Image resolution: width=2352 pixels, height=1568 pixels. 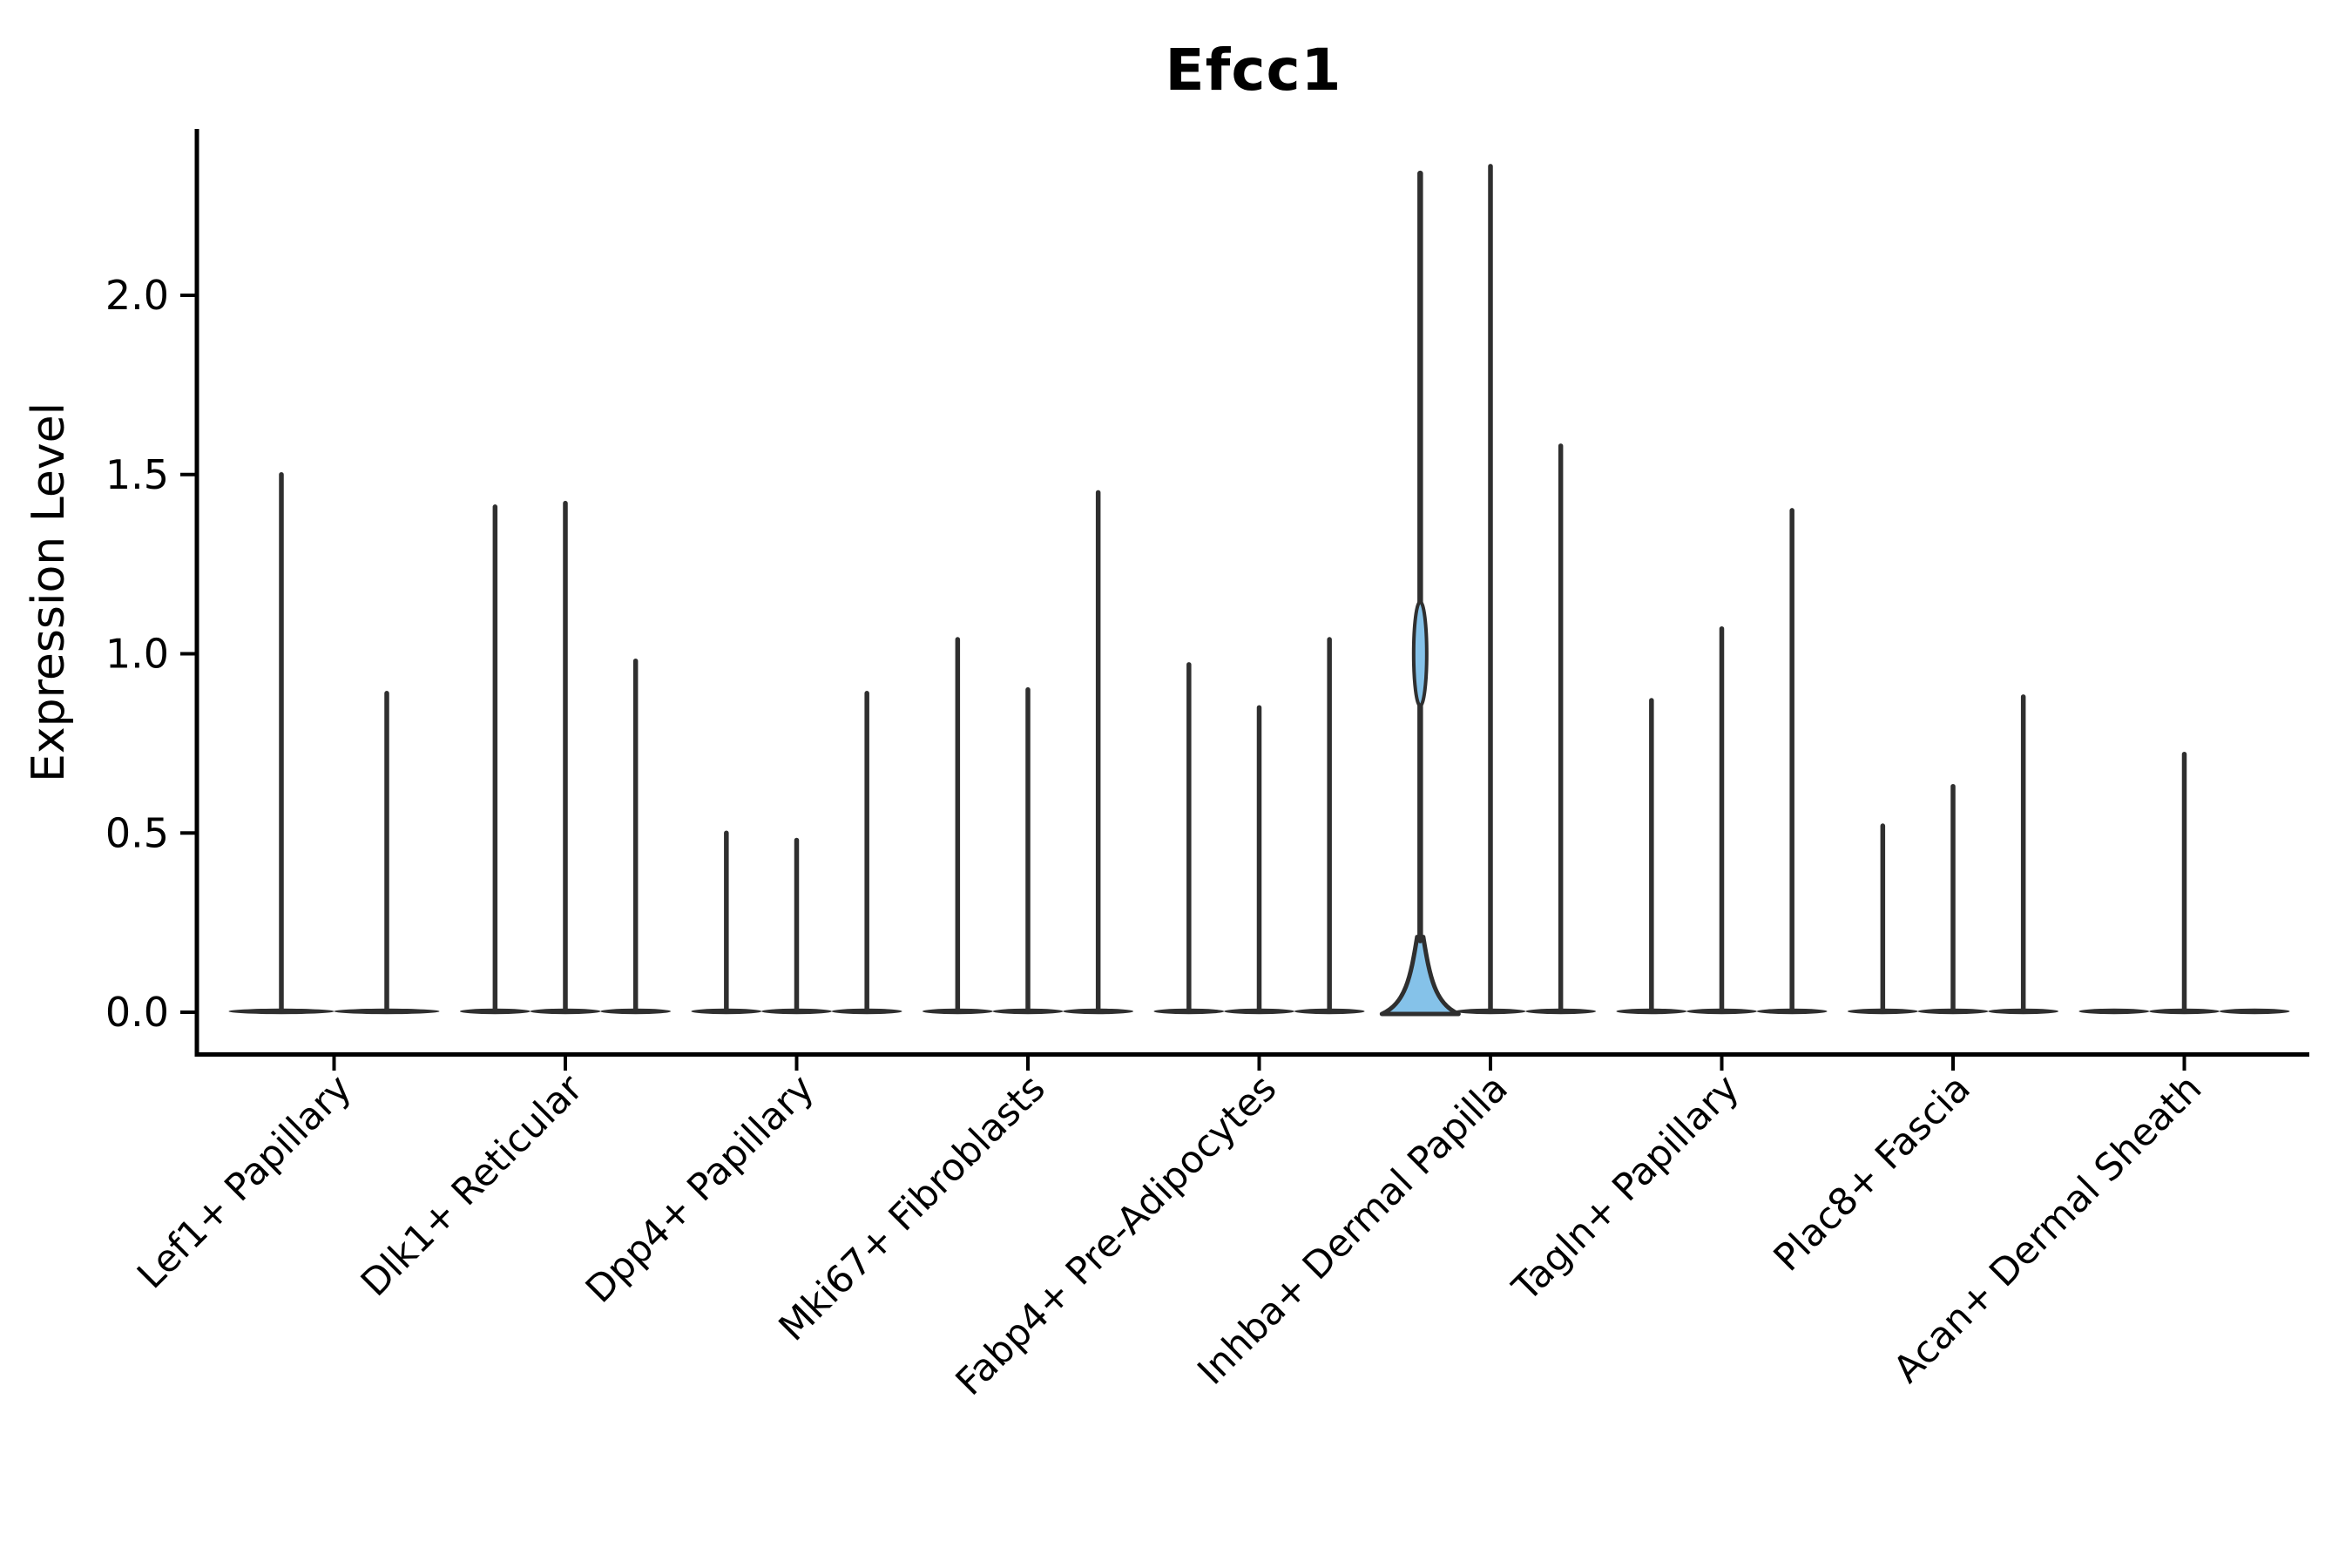 I want to click on plot-title: Efcc1, so click(x=1253, y=70).